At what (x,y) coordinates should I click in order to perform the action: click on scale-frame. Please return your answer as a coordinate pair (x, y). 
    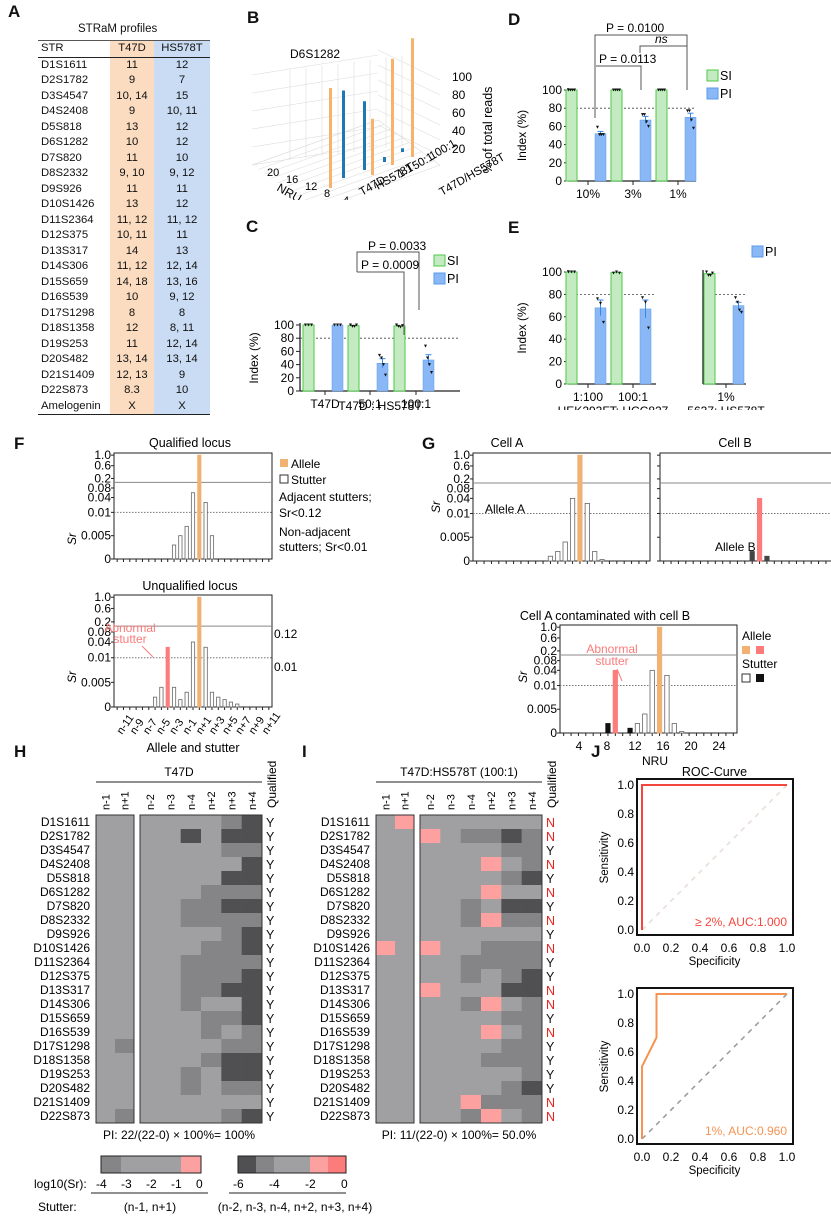
    Looking at the image, I should click on (292, 1164).